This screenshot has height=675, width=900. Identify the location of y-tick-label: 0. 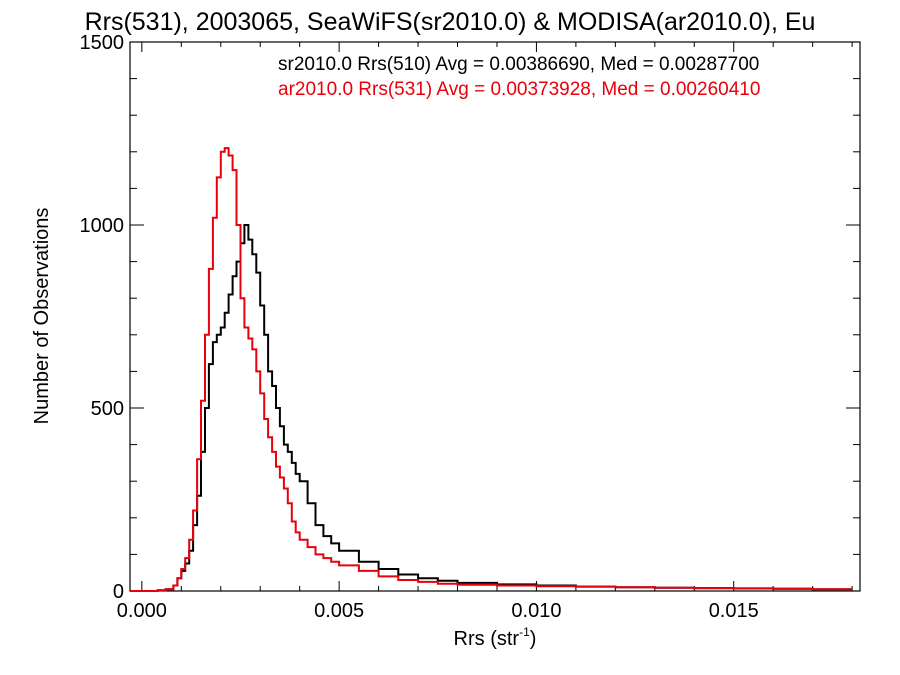
(118, 592).